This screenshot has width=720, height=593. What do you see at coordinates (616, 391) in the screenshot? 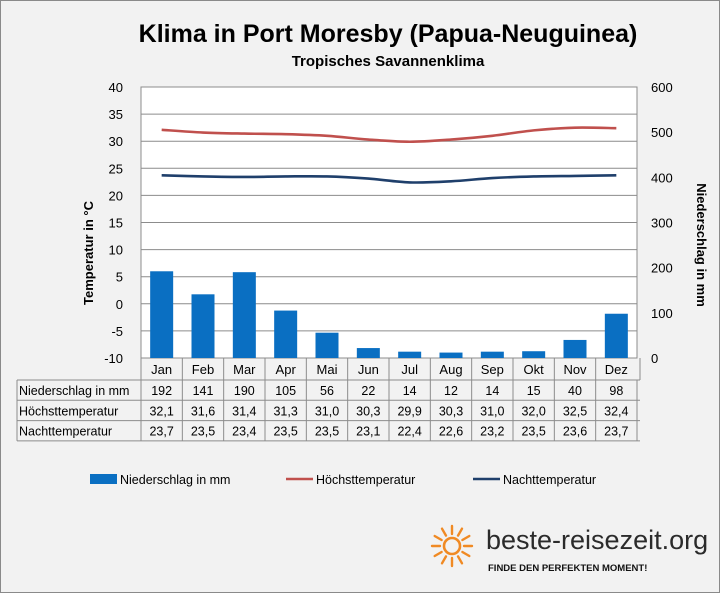
I see `table-cell: 98` at bounding box center [616, 391].